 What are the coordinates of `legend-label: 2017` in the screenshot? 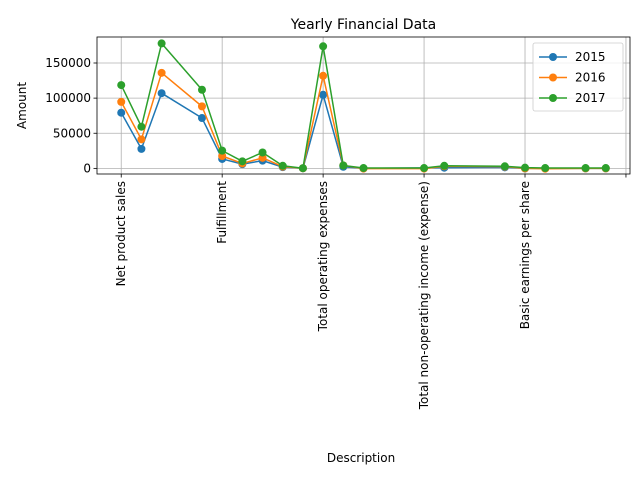 It's located at (590, 98).